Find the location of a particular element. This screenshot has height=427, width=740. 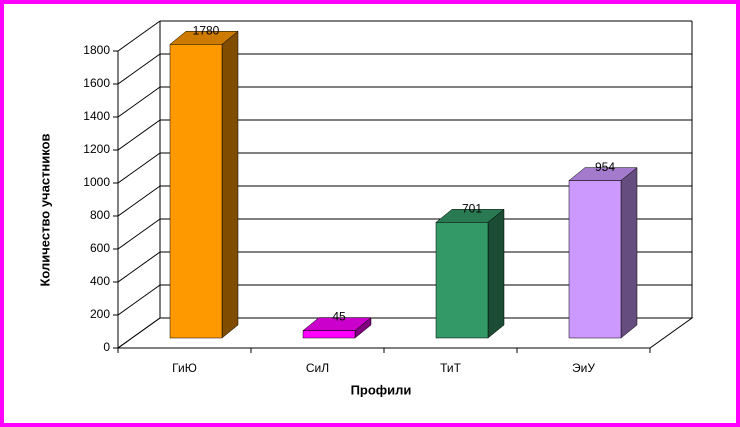

y-tick-label: 1800 is located at coordinates (96, 50).